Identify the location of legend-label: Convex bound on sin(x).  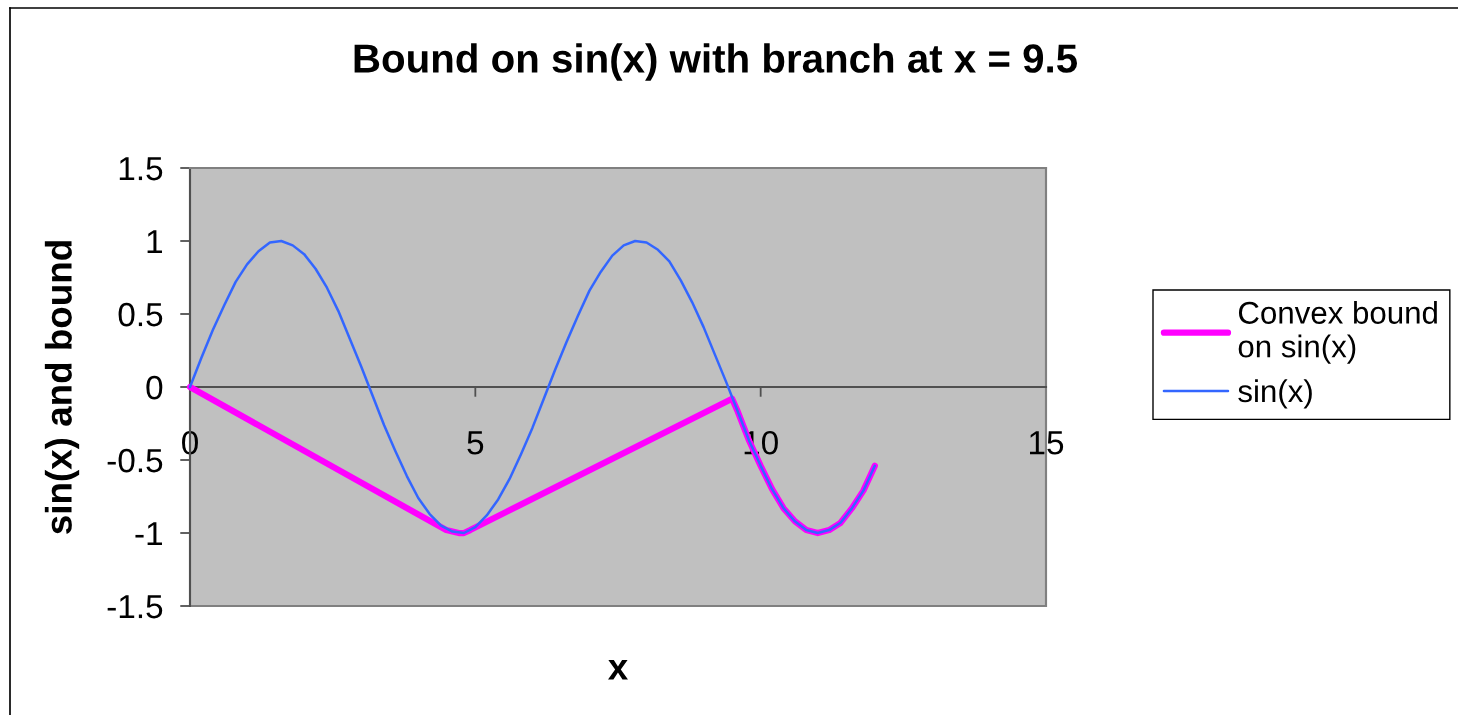
(1337, 332).